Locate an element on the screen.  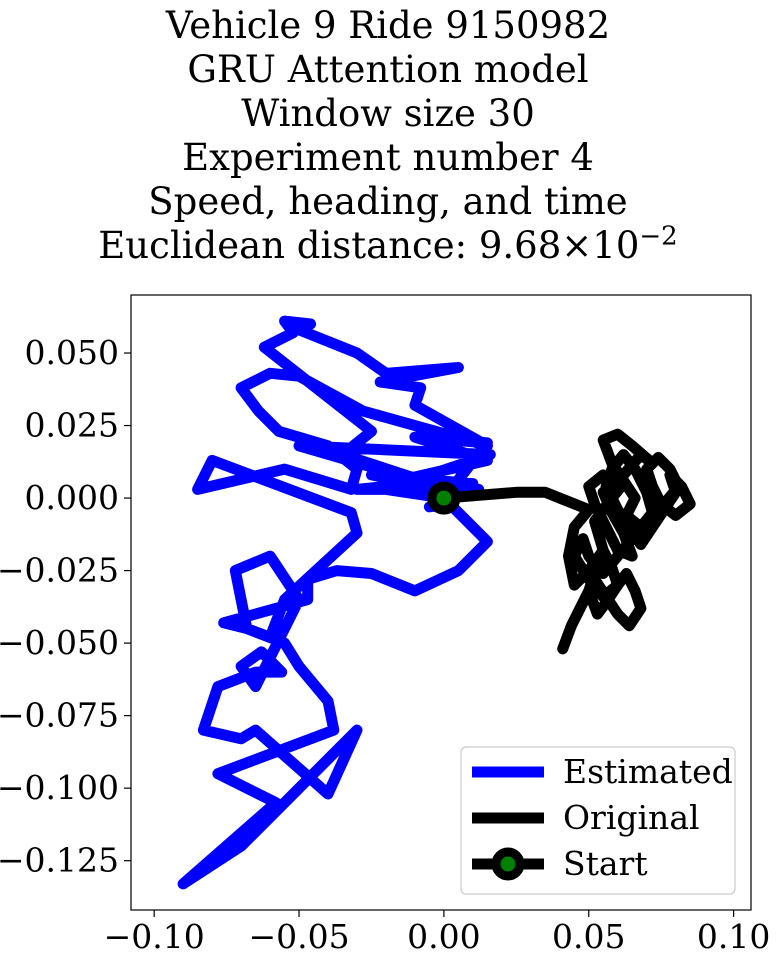
y-tick-label: −0.025 is located at coordinates (59, 570).